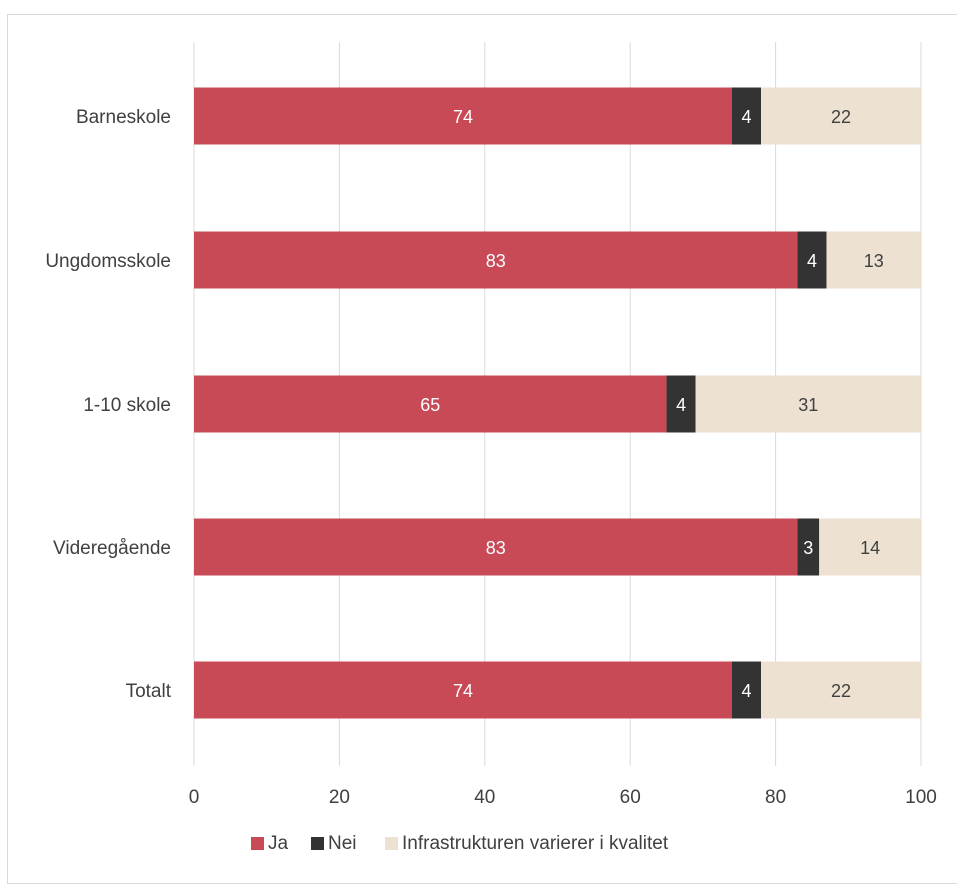 The image size is (957, 884). What do you see at coordinates (484, 797) in the screenshot?
I see `x-tick-label-40: 40` at bounding box center [484, 797].